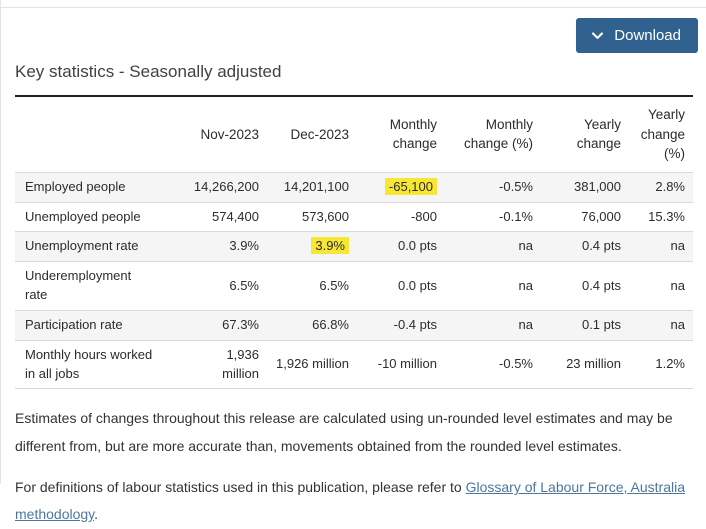  I want to click on row-label: Unemployment rate, so click(99, 246).